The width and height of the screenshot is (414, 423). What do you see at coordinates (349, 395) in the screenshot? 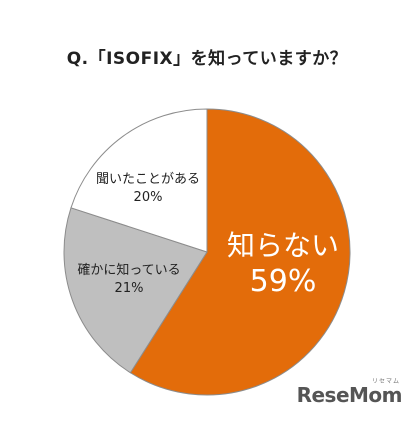
I see `brand-name: ReseMom` at bounding box center [349, 395].